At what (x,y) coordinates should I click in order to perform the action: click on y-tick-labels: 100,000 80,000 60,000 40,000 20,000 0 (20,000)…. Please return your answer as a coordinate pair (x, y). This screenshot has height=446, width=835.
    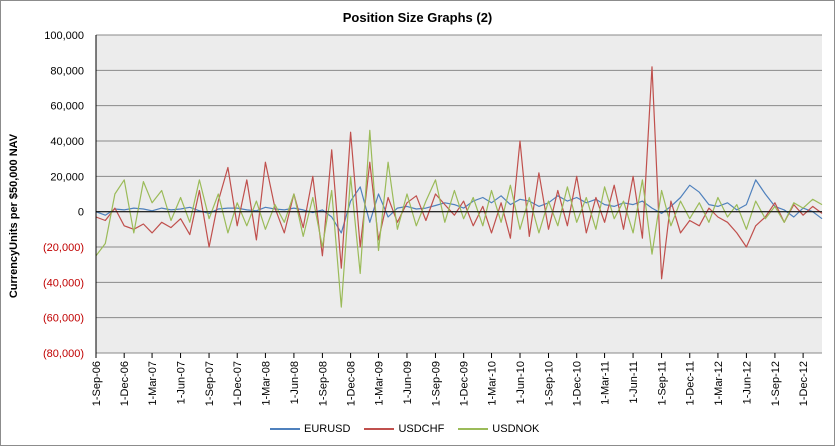
    Looking at the image, I should click on (63, 195).